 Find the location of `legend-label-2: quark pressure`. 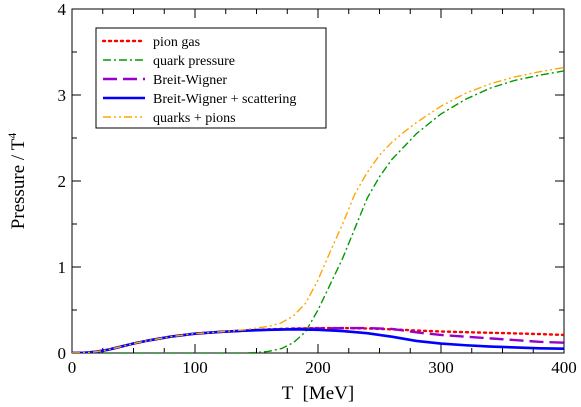

legend-label-2: quark pressure is located at coordinates (194, 61).